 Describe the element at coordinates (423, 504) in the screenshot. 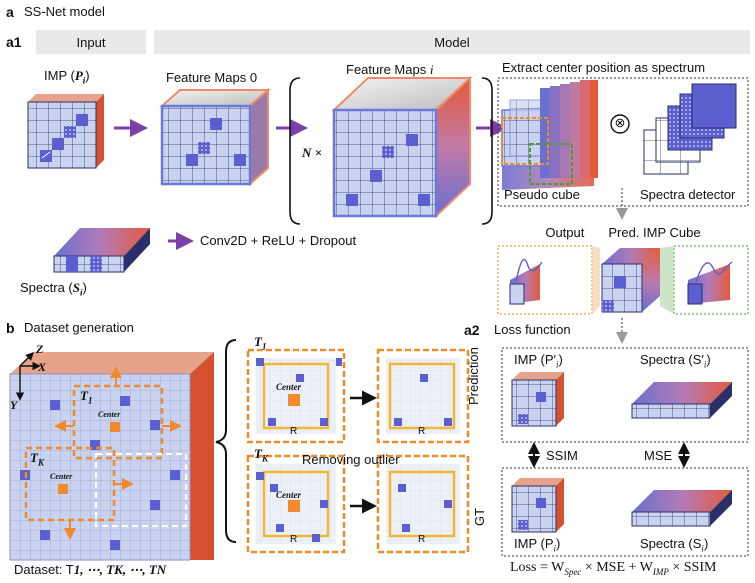

I see `tk-after` at that location.